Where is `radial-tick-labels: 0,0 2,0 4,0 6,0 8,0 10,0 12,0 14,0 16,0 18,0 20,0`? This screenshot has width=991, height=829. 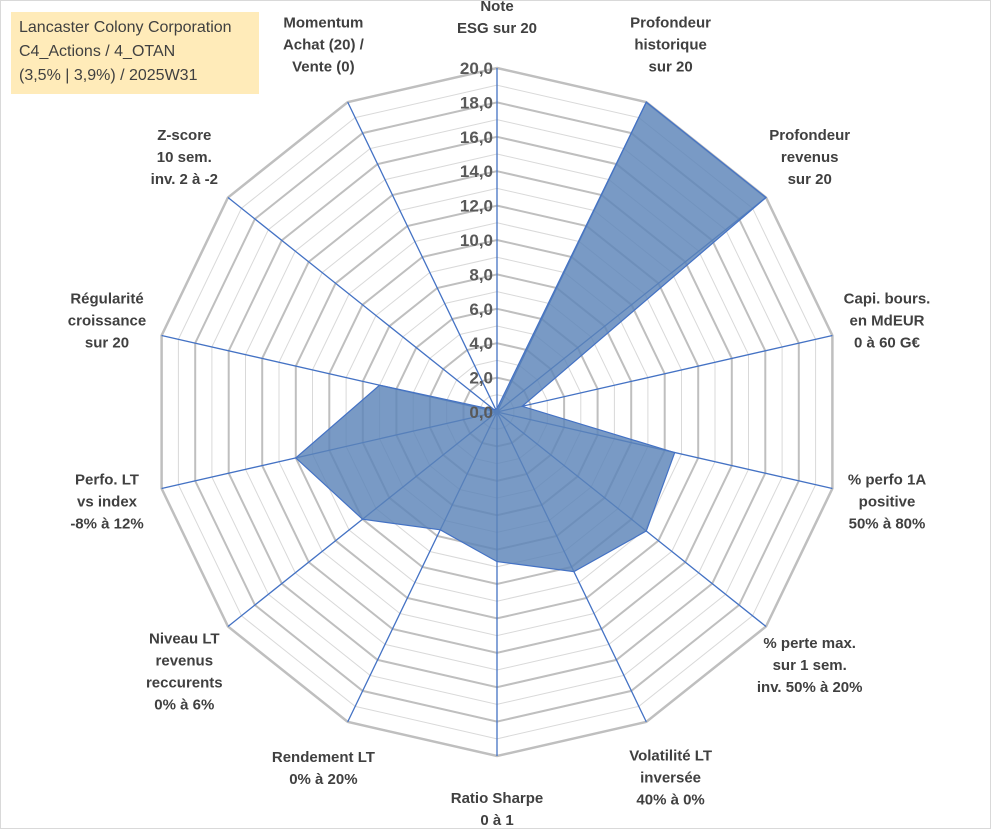 radial-tick-labels: 0,0 2,0 4,0 6,0 8,0 10,0 12,0 14,0 16,0 18,0 20,0 is located at coordinates (476, 240).